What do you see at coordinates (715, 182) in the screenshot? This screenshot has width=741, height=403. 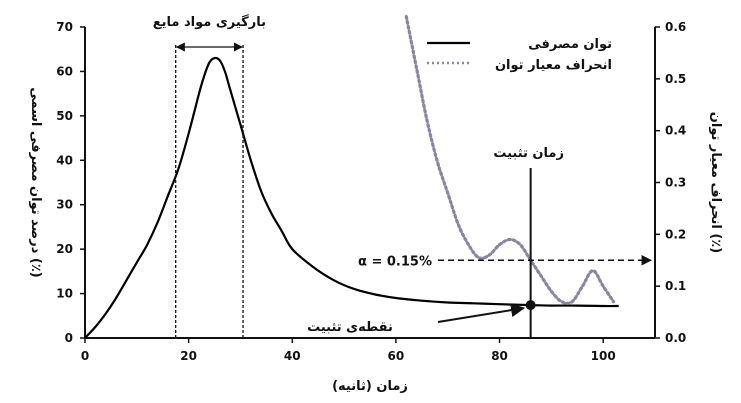 I see `y-axis-right-title: انحراف معیار توان (٪)` at bounding box center [715, 182].